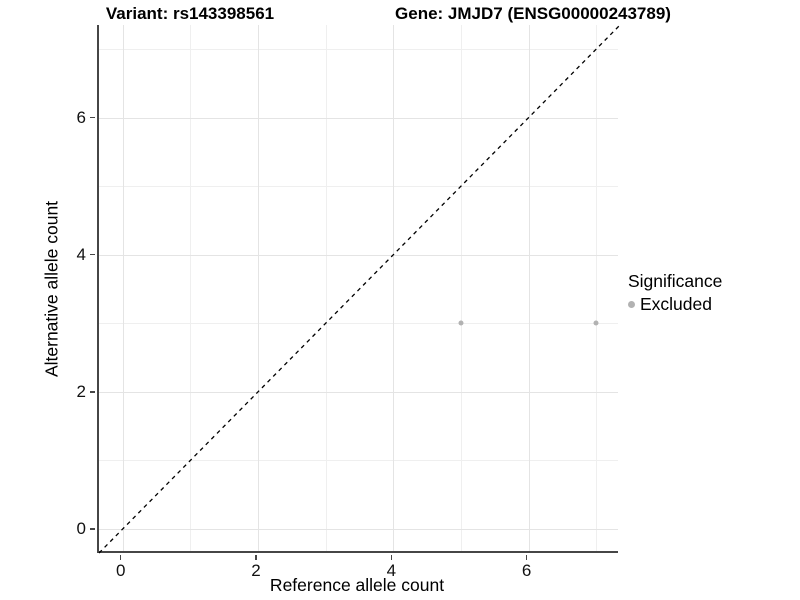  I want to click on x-tick-label: 6, so click(526, 570).